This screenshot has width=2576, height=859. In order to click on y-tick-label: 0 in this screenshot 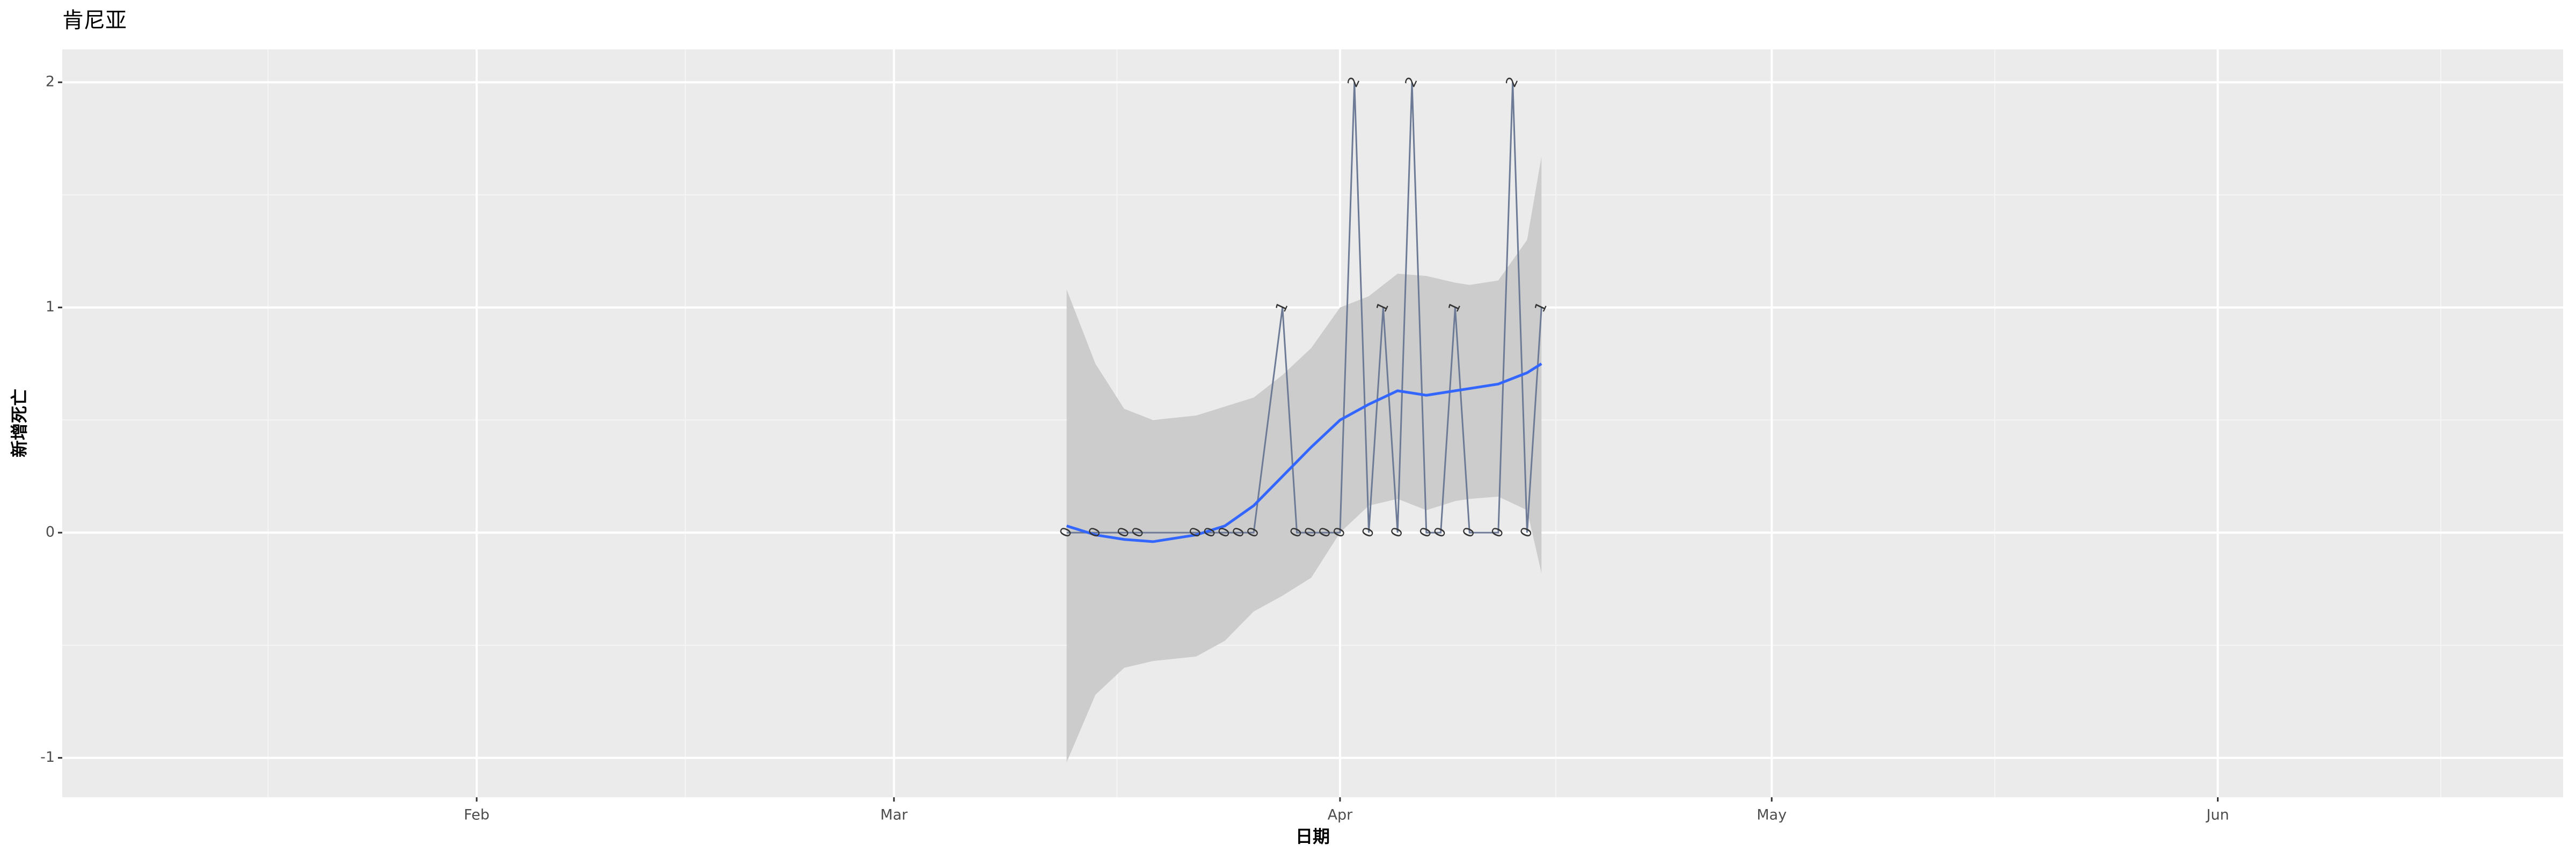, I will do `click(50, 532)`.